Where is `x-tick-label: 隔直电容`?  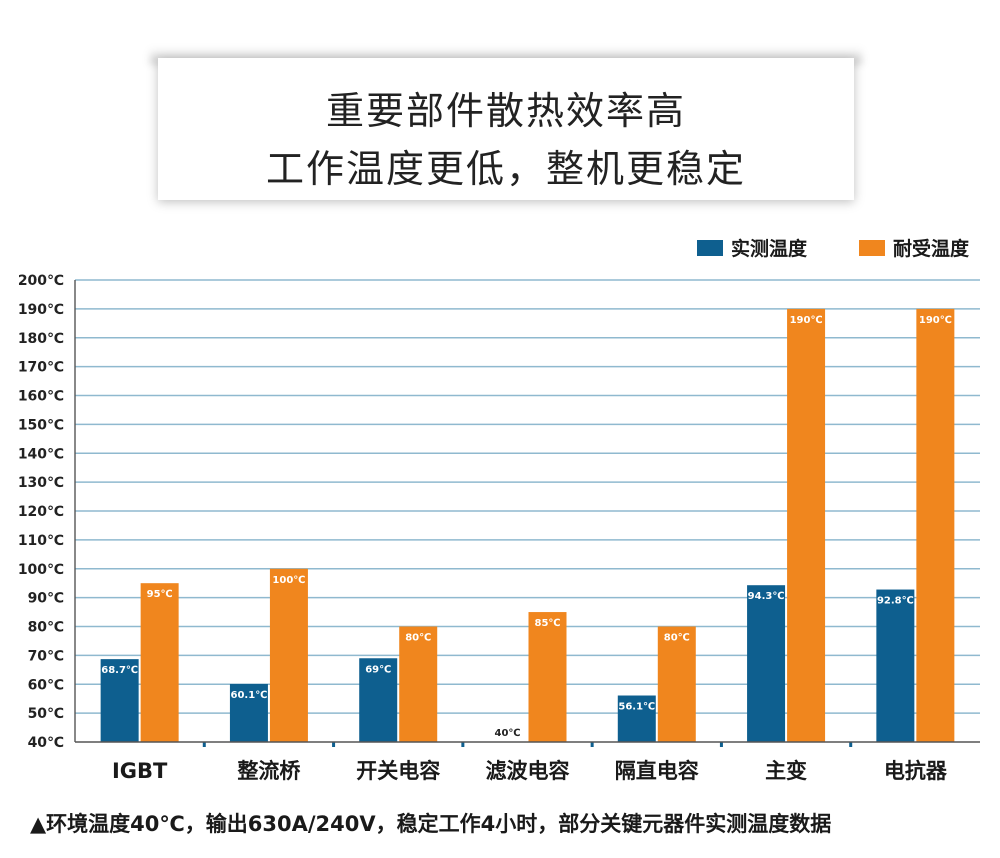
x-tick-label: 隔直电容 is located at coordinates (657, 771).